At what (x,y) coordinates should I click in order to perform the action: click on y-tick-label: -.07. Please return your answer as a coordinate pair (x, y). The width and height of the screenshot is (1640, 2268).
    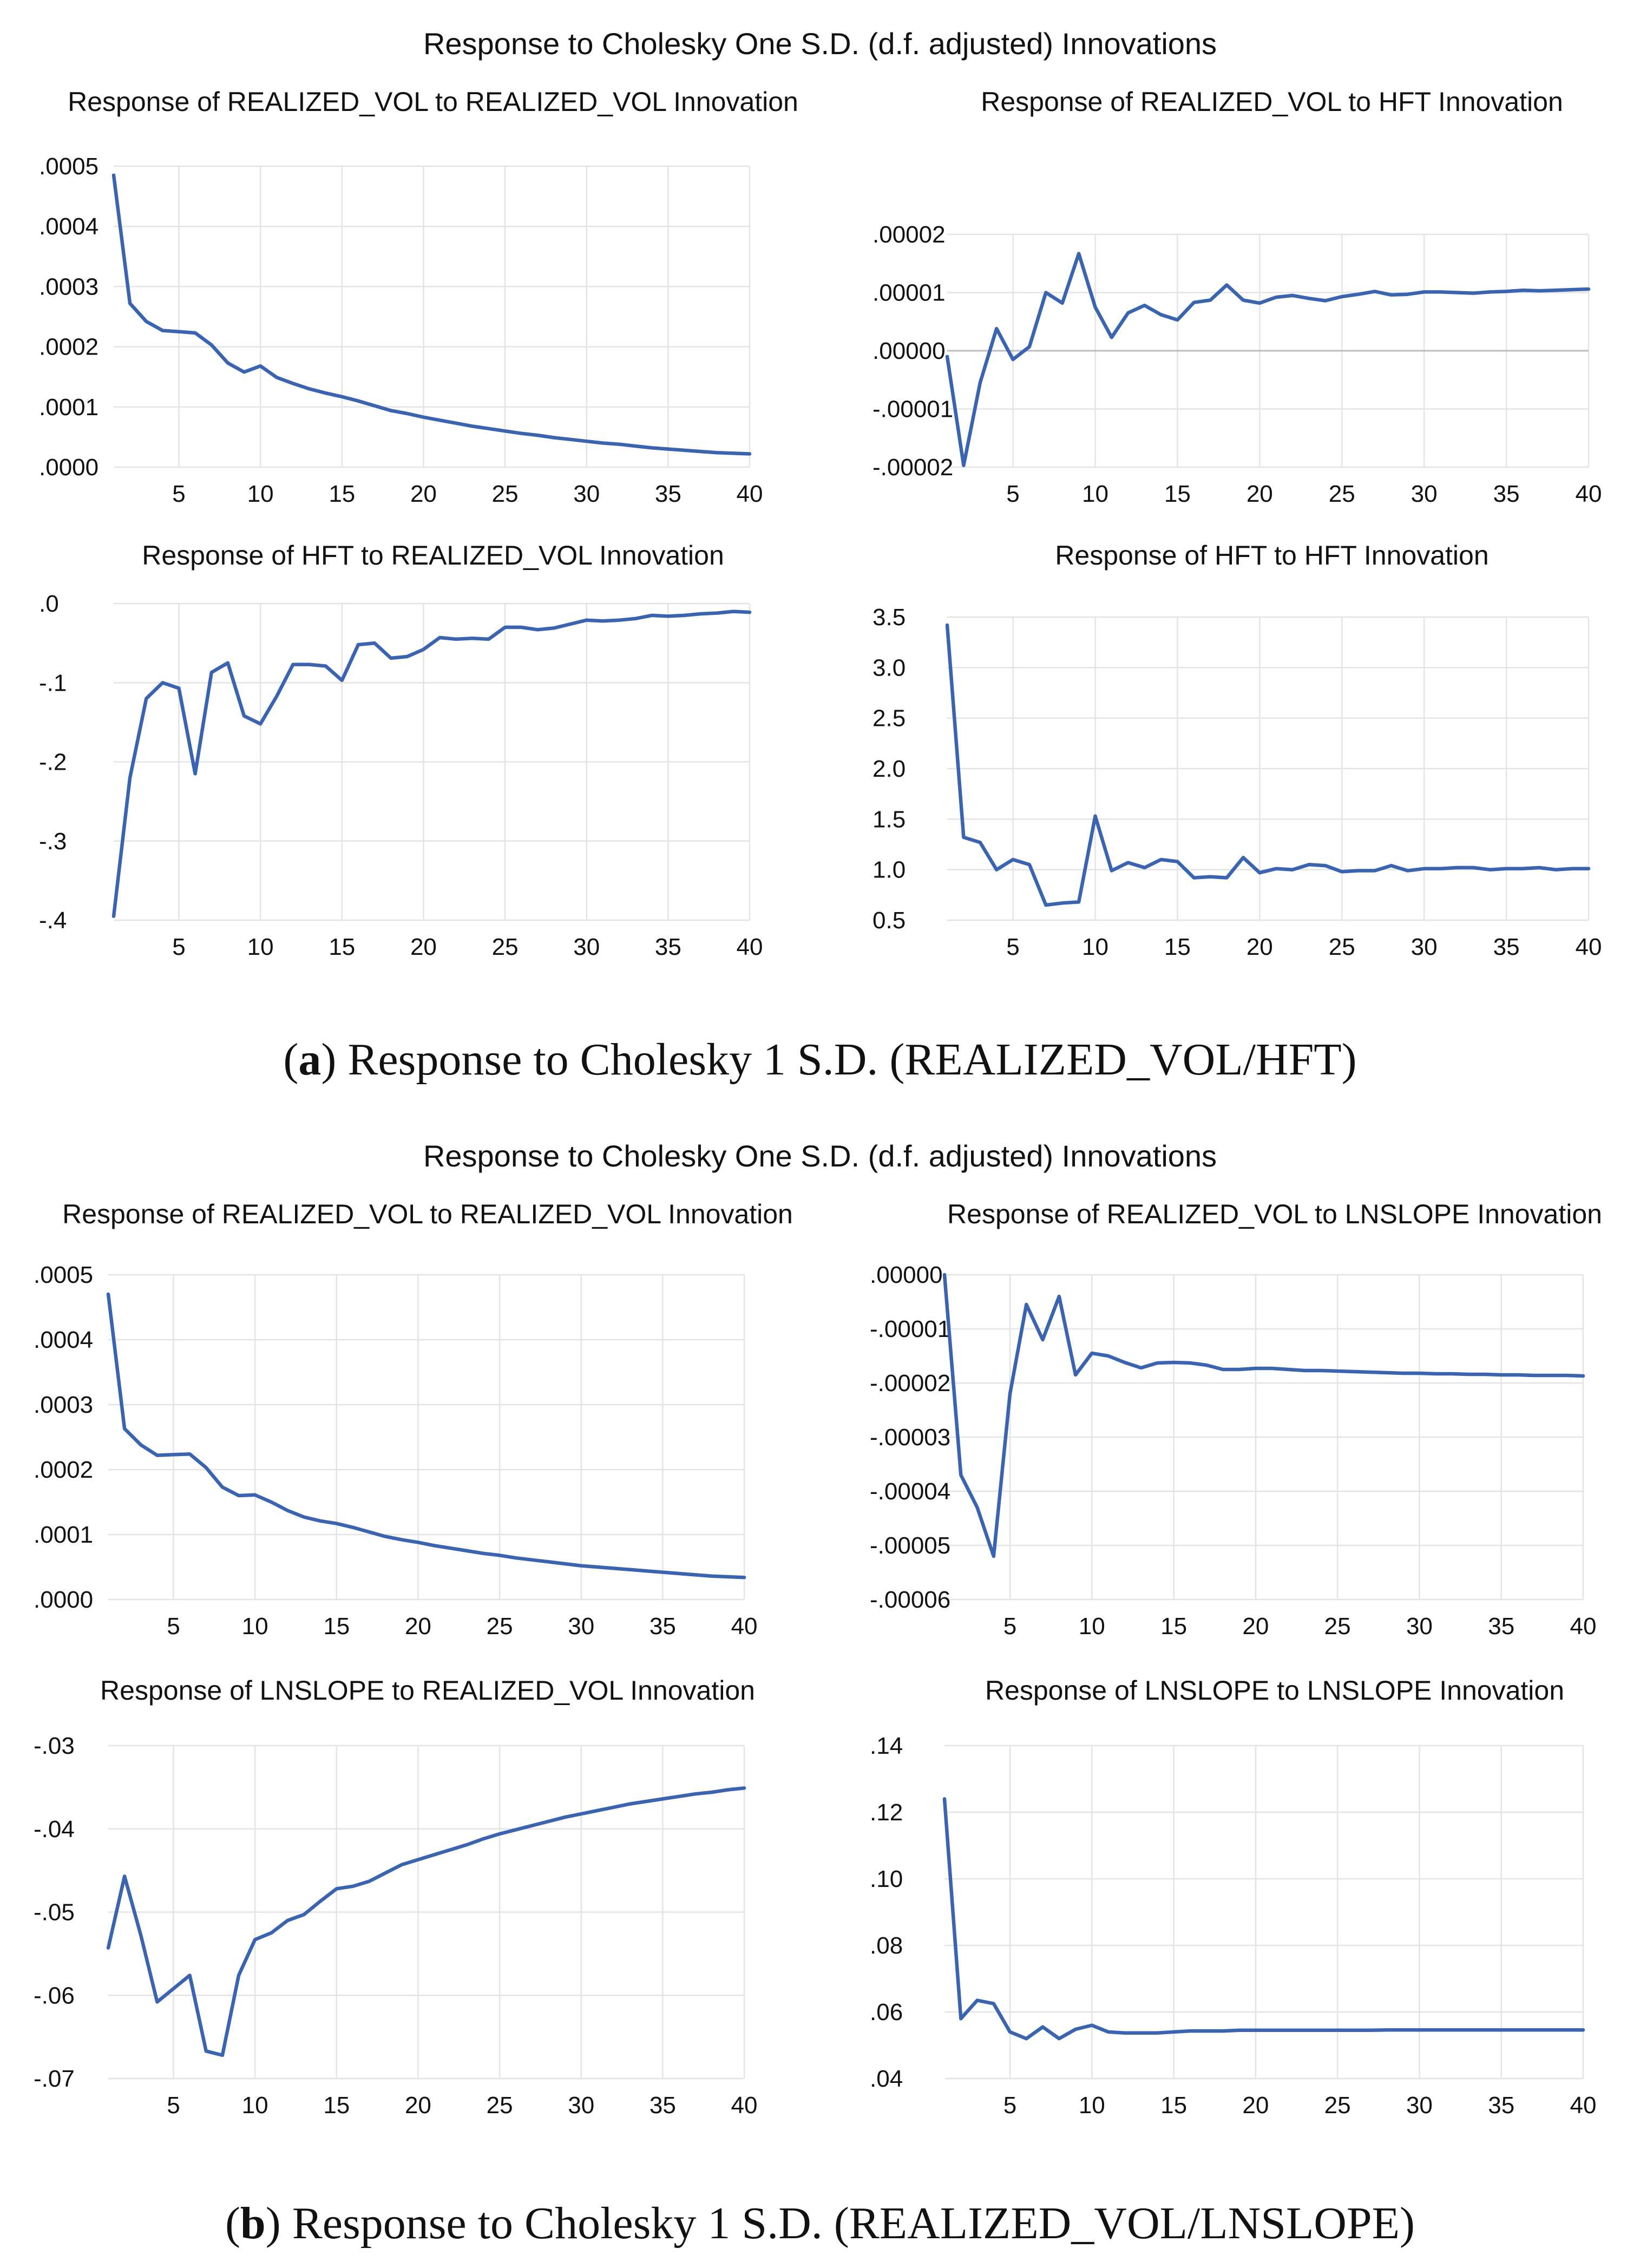
    Looking at the image, I should click on (55, 2079).